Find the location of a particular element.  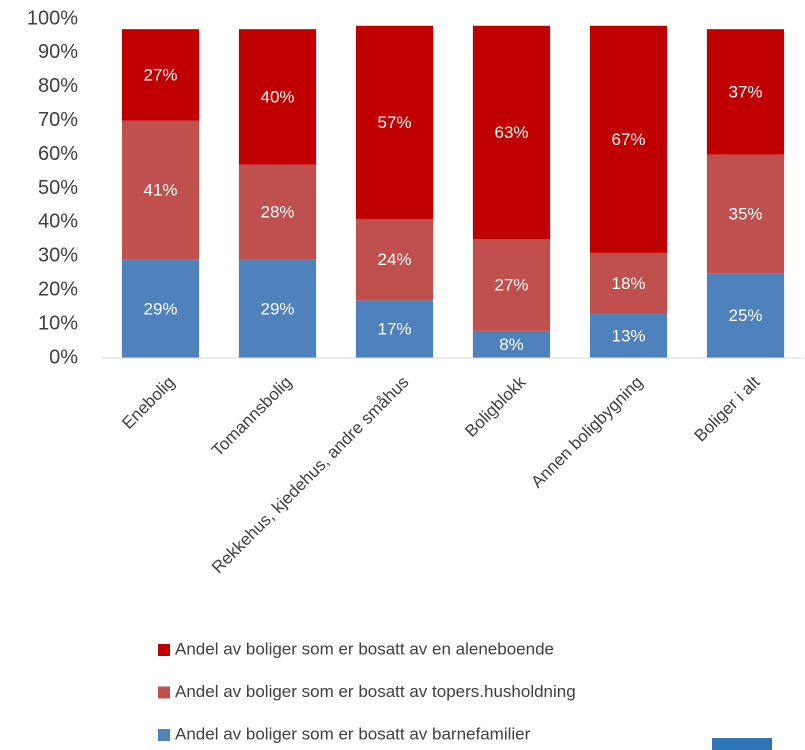

x-tick-label: Boligblokk is located at coordinates (495, 406).